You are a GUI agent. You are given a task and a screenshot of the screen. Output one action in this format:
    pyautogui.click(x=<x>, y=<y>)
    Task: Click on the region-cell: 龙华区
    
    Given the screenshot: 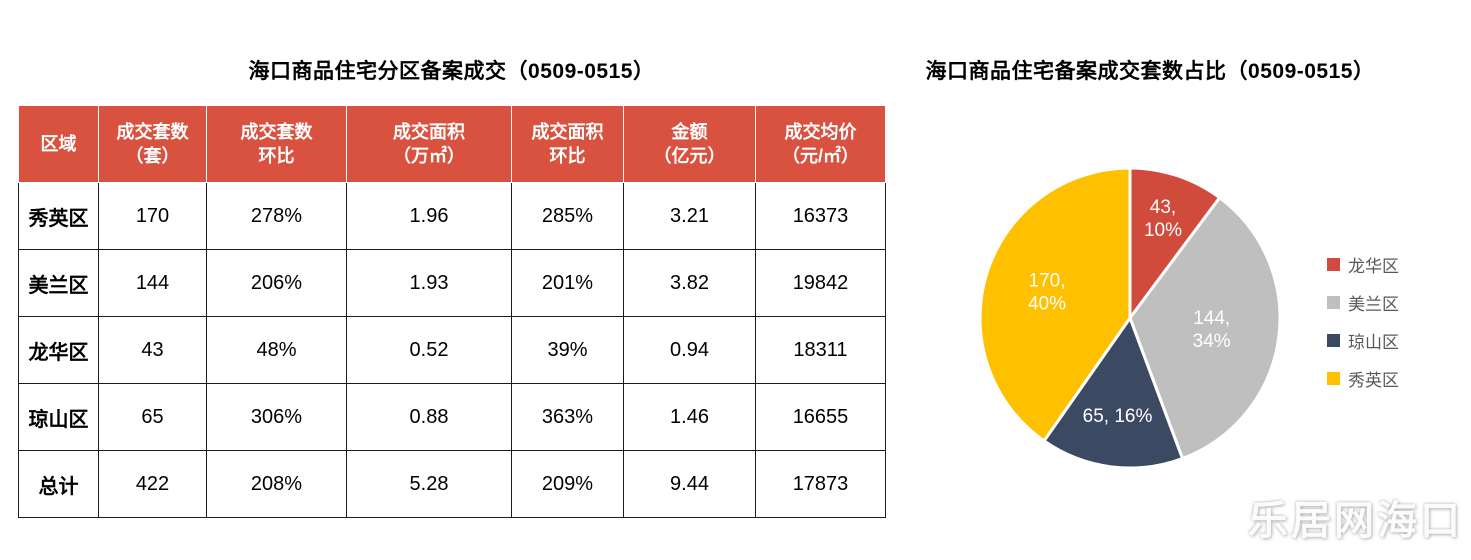 What is the action you would take?
    pyautogui.click(x=58, y=350)
    